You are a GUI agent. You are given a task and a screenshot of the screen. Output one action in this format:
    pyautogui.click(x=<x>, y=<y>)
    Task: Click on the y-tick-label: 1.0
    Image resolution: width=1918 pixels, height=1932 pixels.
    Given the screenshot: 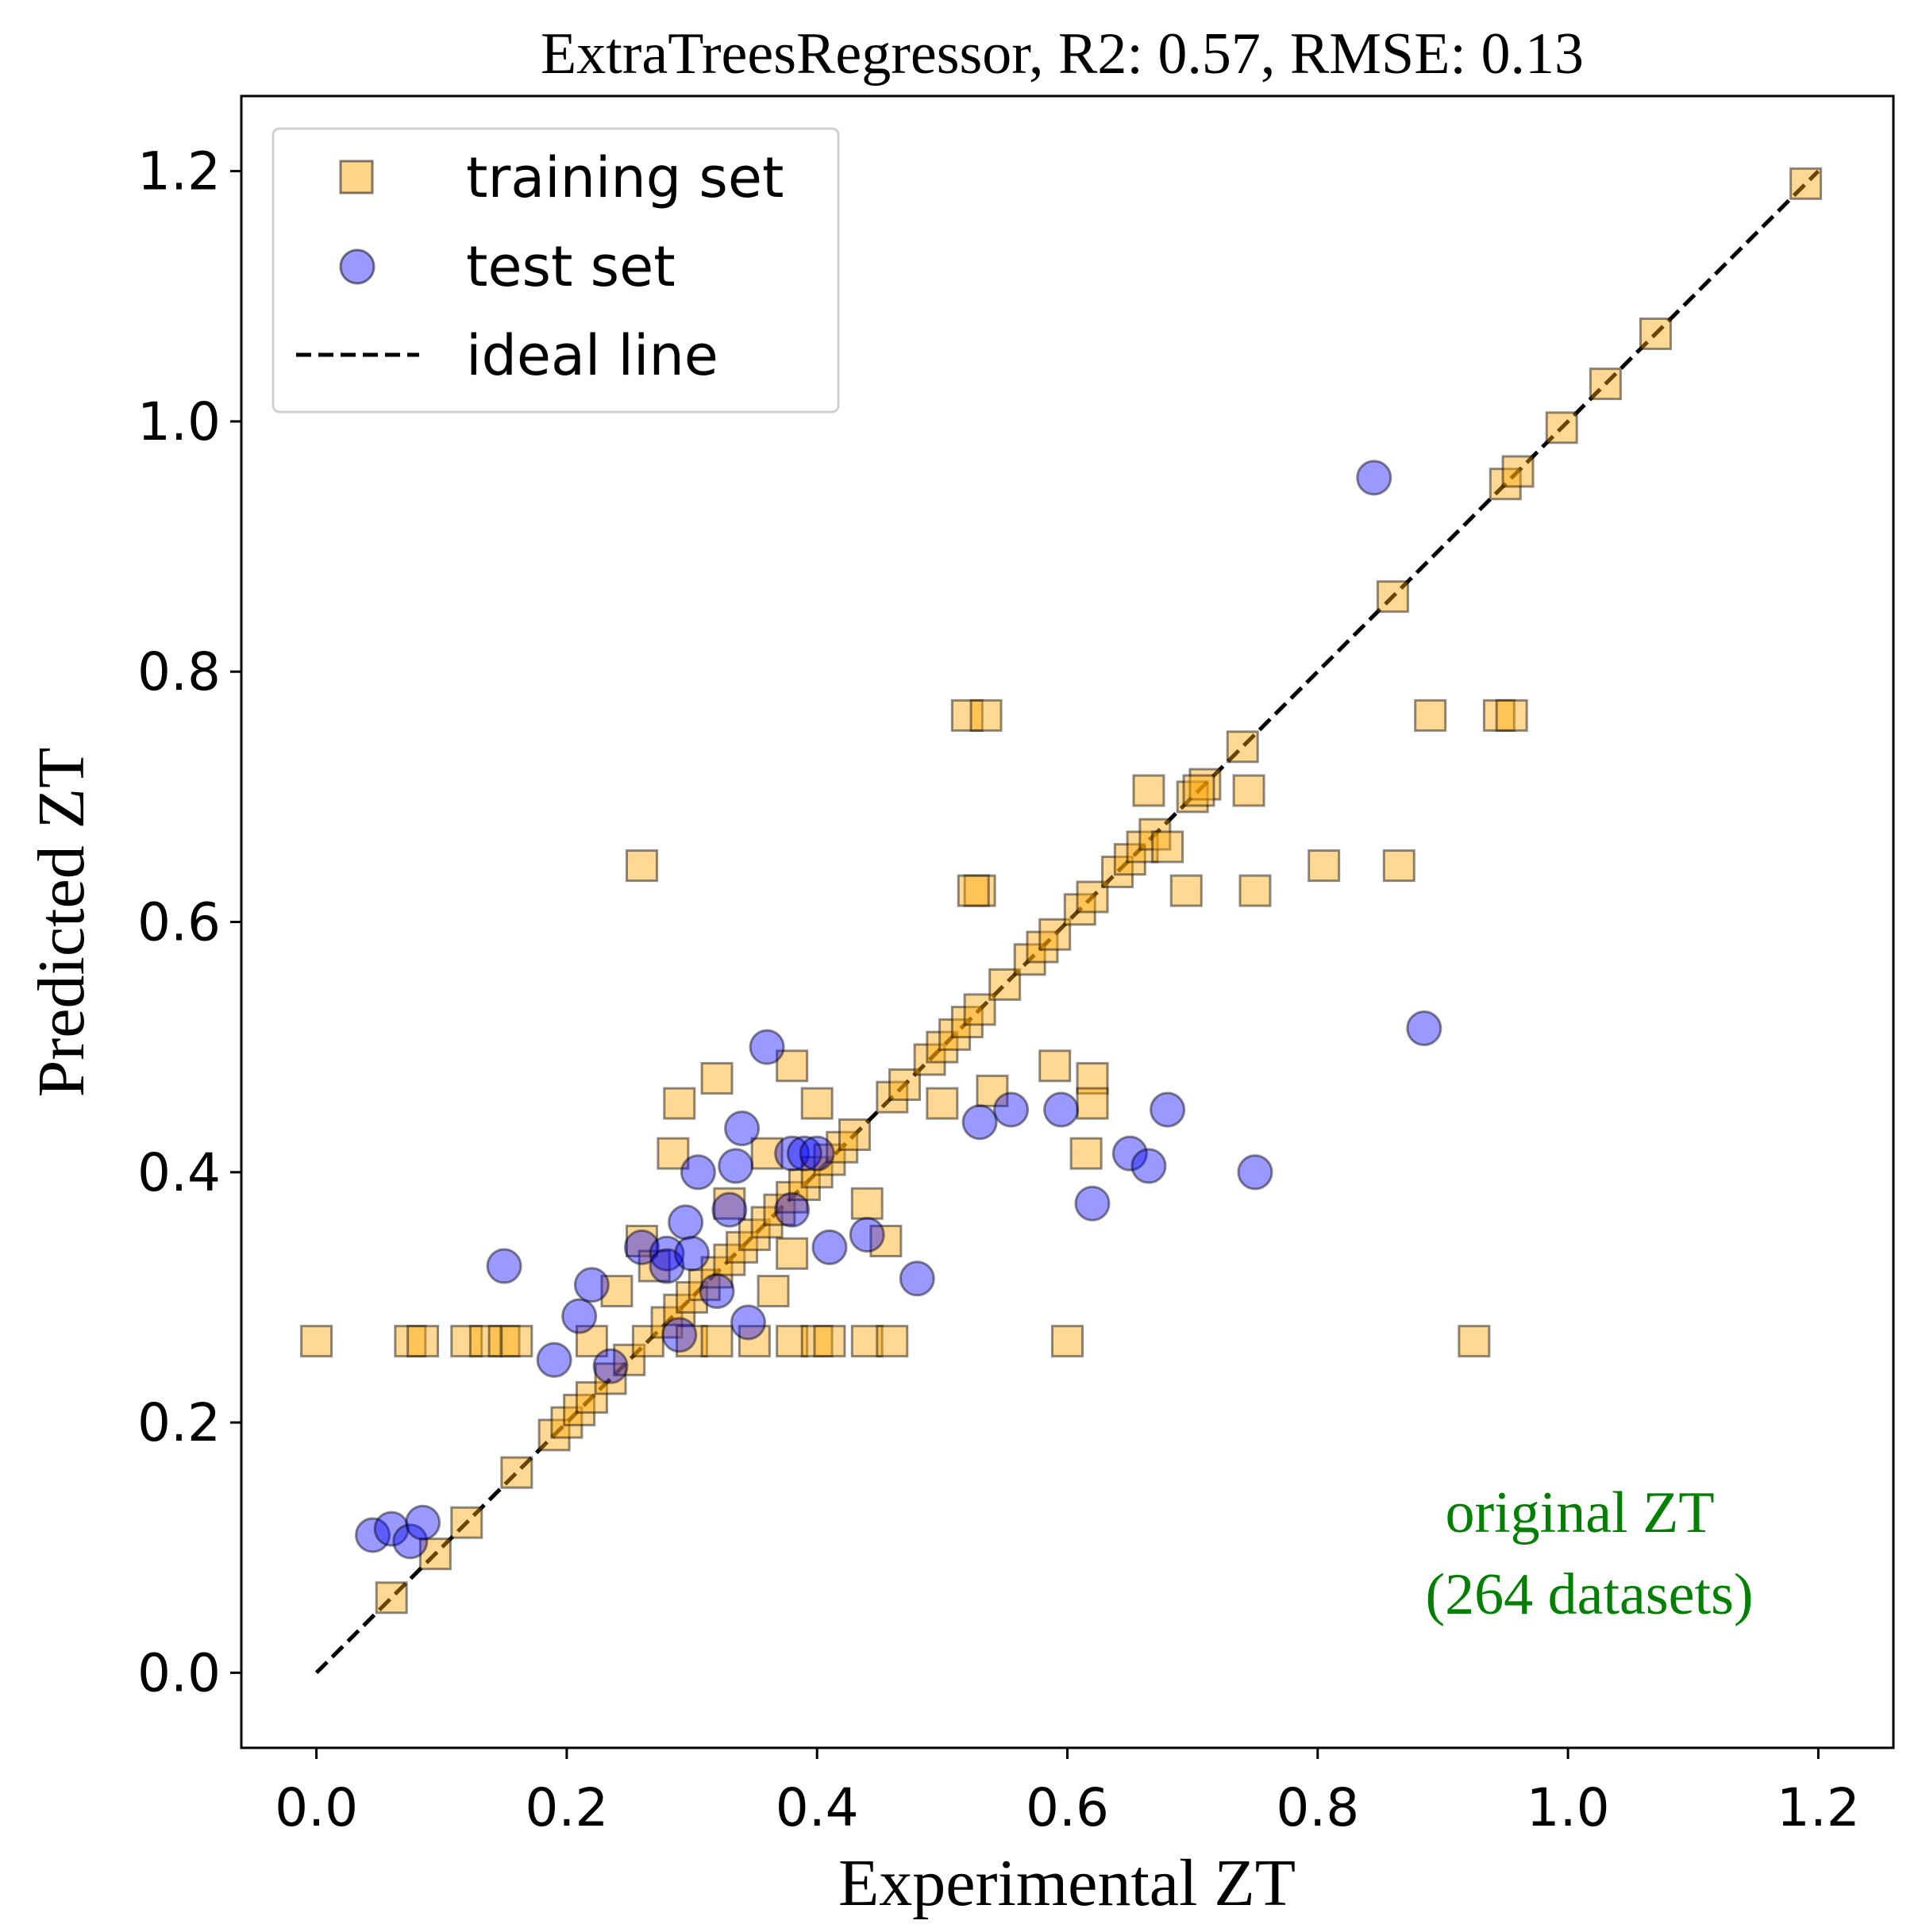 What is the action you would take?
    pyautogui.click(x=179, y=421)
    